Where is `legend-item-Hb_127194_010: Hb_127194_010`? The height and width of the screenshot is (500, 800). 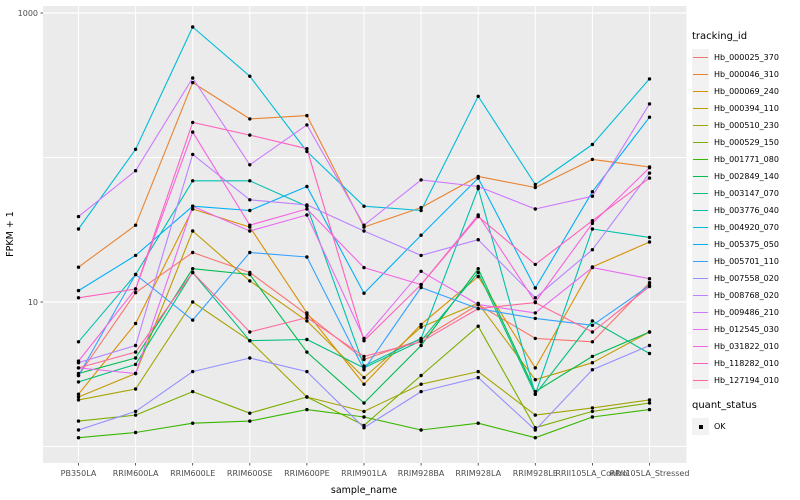 legend-item-Hb_127194_010: Hb_127194_010 is located at coordinates (745, 380).